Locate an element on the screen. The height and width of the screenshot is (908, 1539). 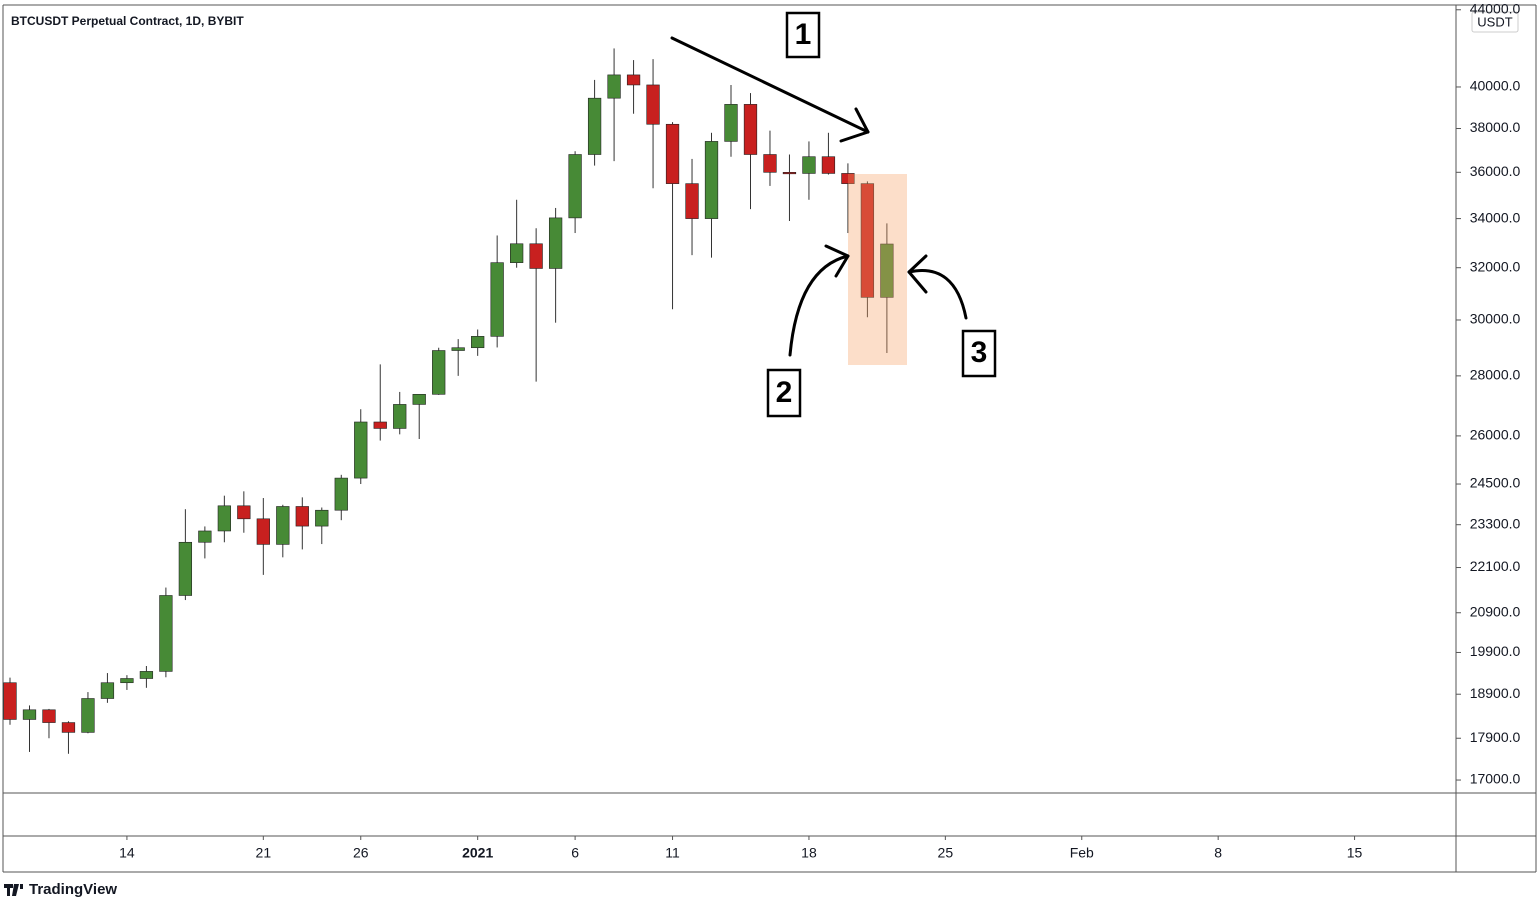
highlight-box is located at coordinates (877, 269).